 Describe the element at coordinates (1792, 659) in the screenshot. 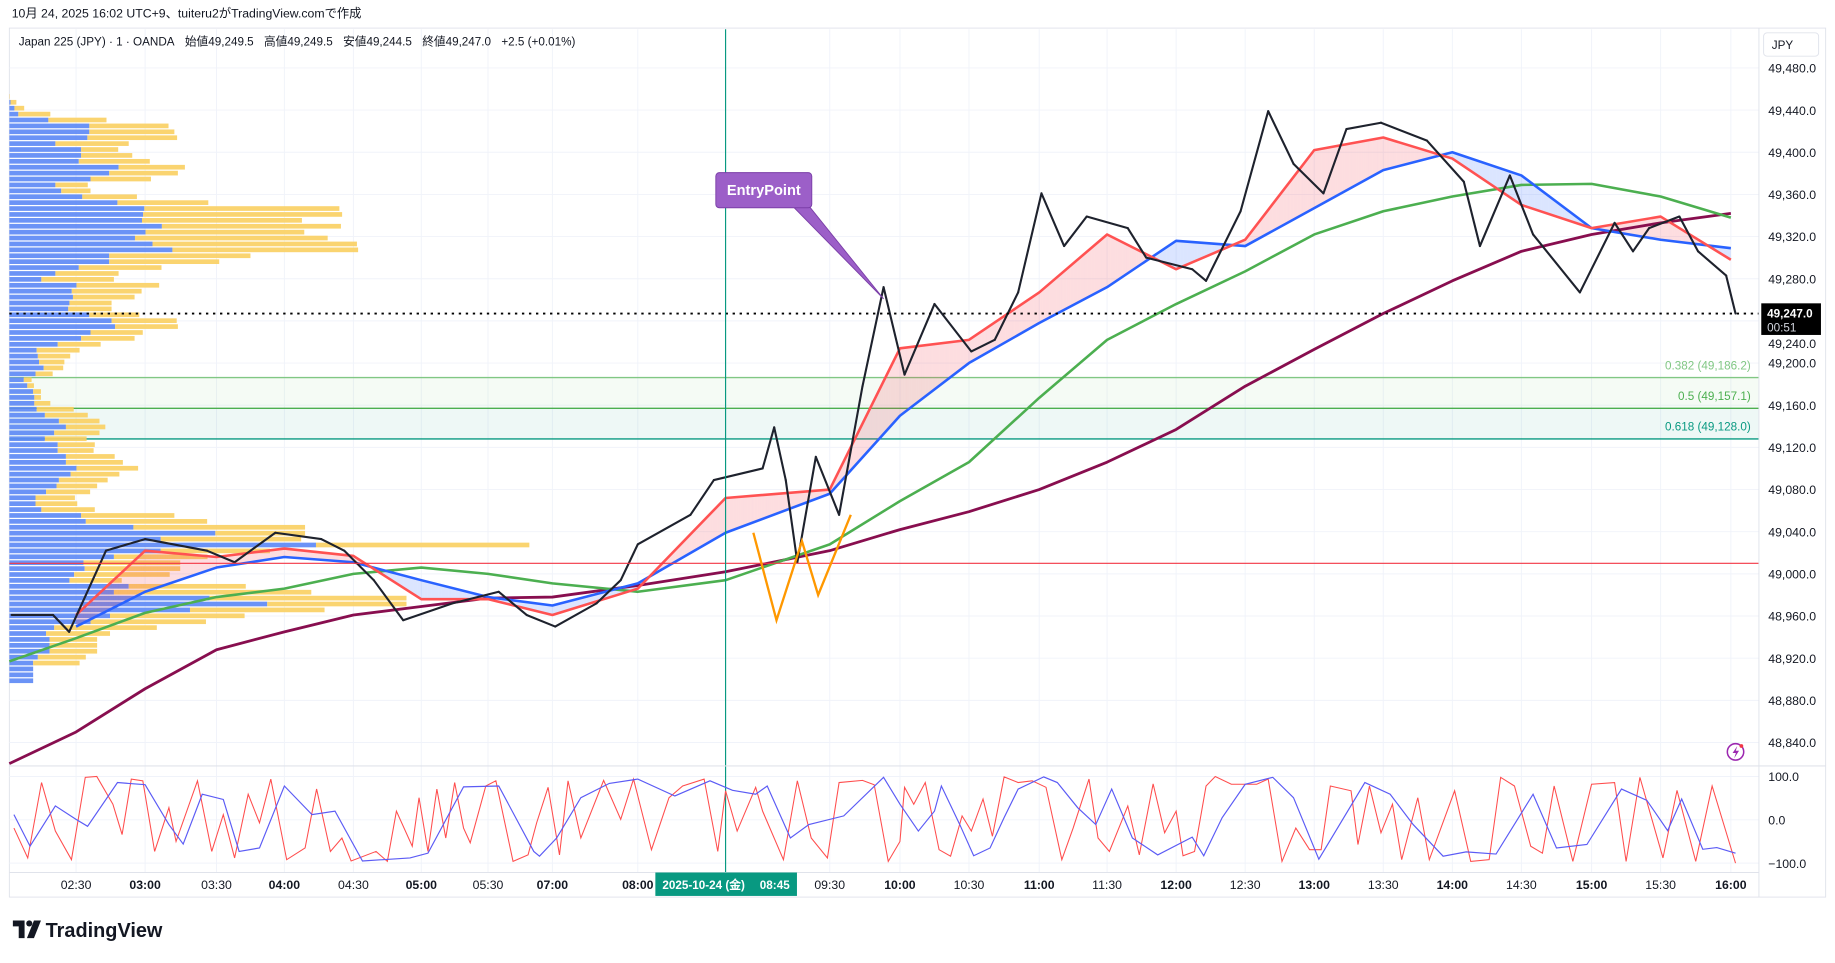

I see `price-tick-label: 48,920.0` at that location.